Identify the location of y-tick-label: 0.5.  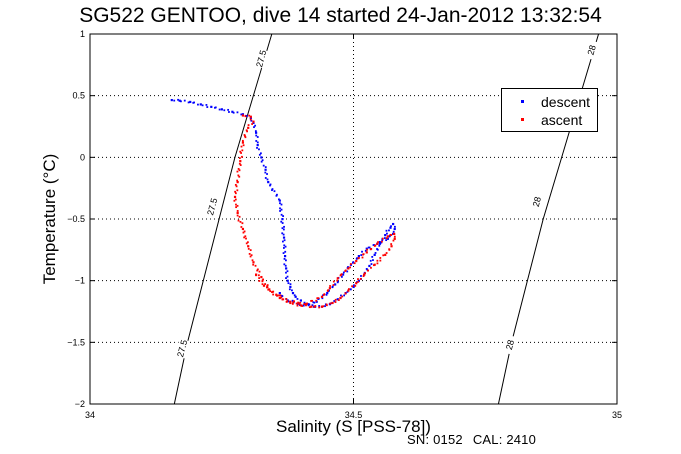
(78, 96).